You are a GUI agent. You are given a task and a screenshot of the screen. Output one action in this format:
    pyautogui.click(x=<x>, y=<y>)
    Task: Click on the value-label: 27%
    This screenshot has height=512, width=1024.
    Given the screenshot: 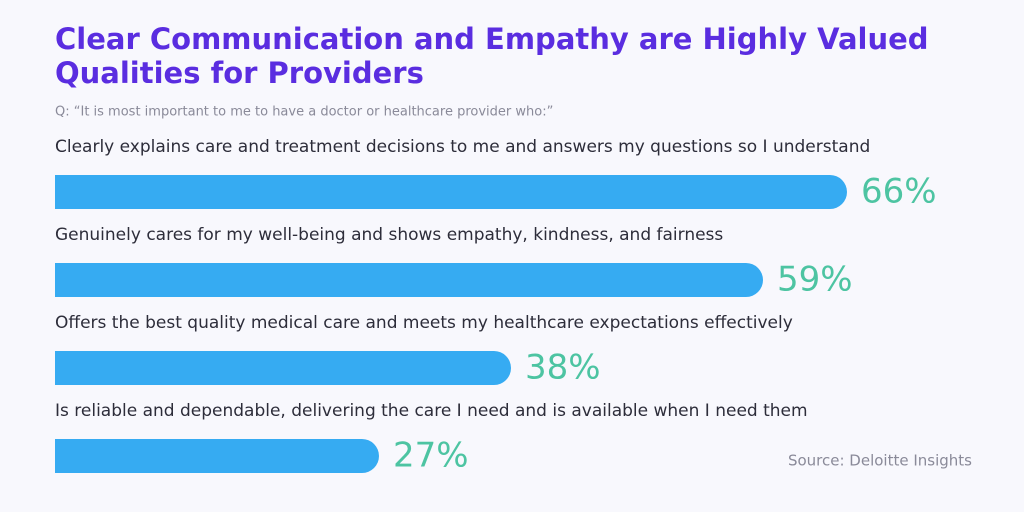 What is the action you would take?
    pyautogui.click(x=431, y=456)
    